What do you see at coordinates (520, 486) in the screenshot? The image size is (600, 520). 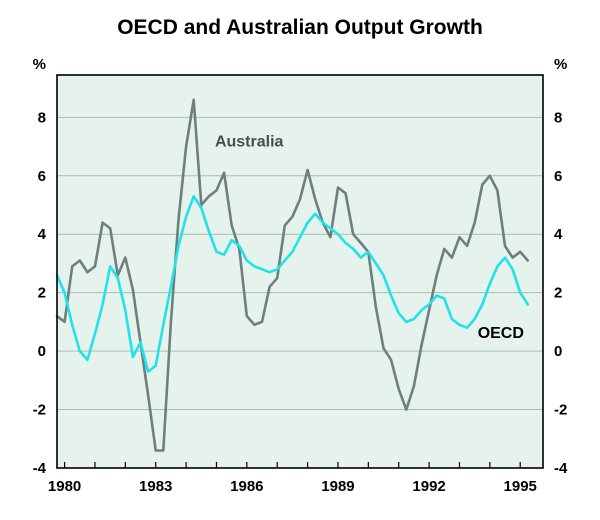 I see `x-axis-label: 1995` at bounding box center [520, 486].